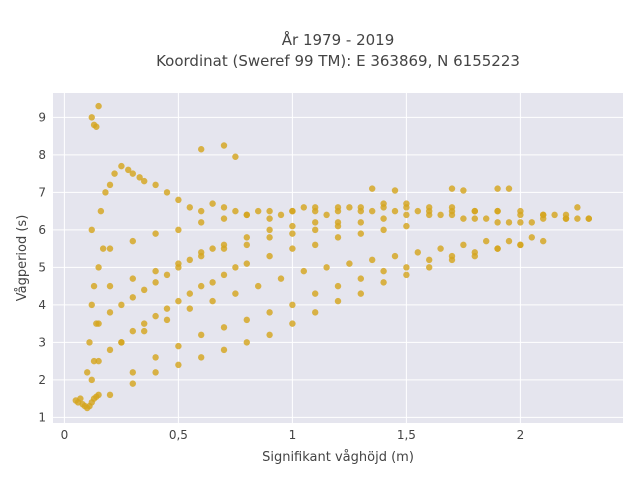 Image resolution: width=640 pixels, height=480 pixels. I want to click on y-tick-label: 2, so click(42, 380).